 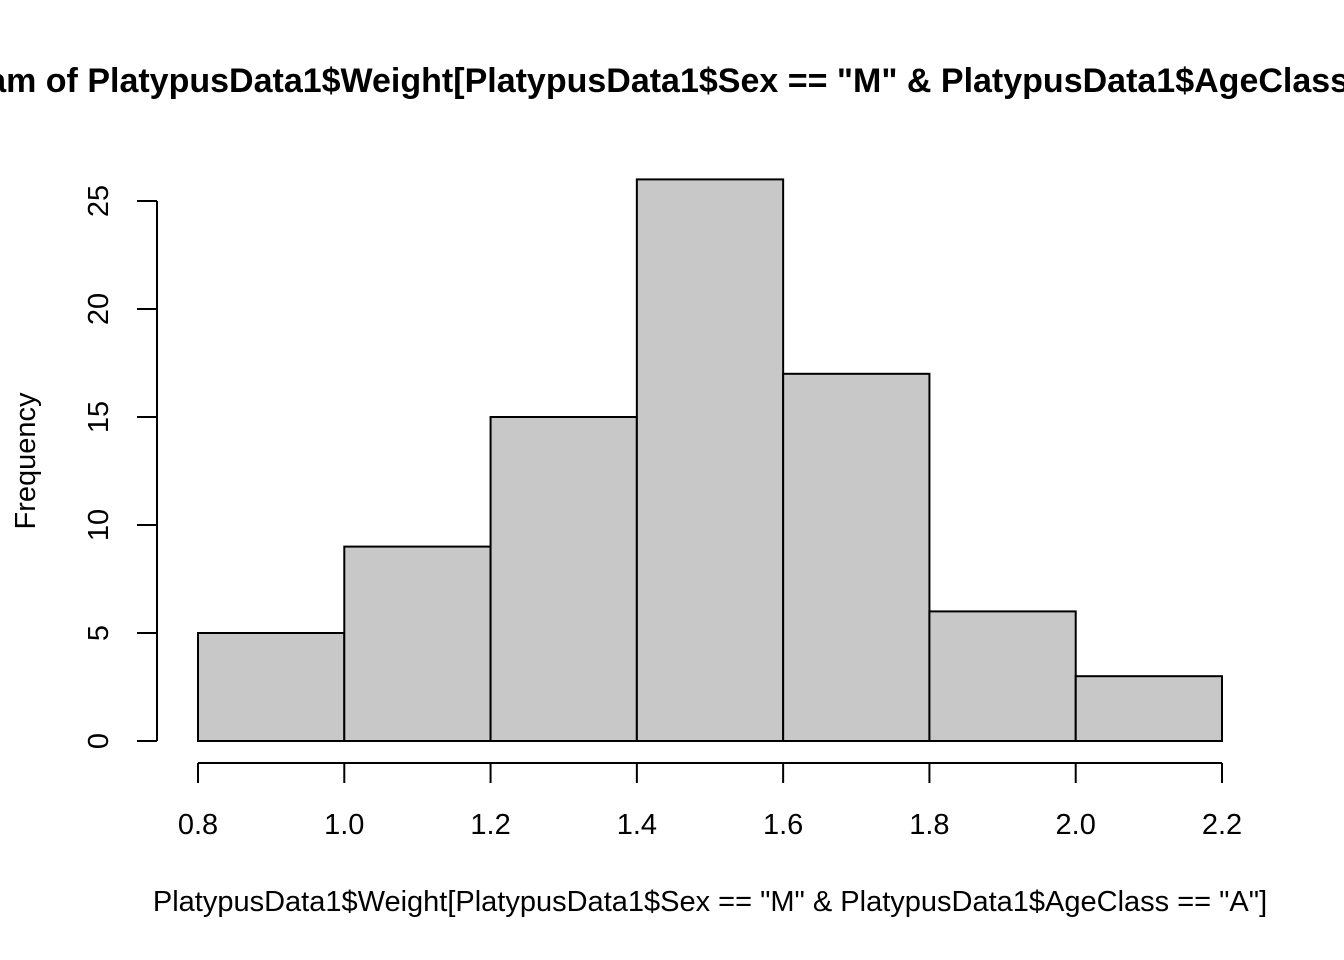 I want to click on y-tick-label-3: 15, so click(x=99, y=417).